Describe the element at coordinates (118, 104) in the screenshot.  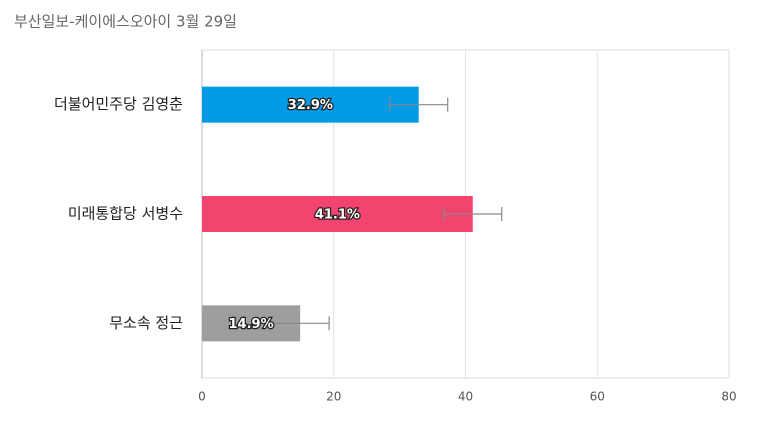
I see `category-label: 더불어민주당 김영춘` at that location.